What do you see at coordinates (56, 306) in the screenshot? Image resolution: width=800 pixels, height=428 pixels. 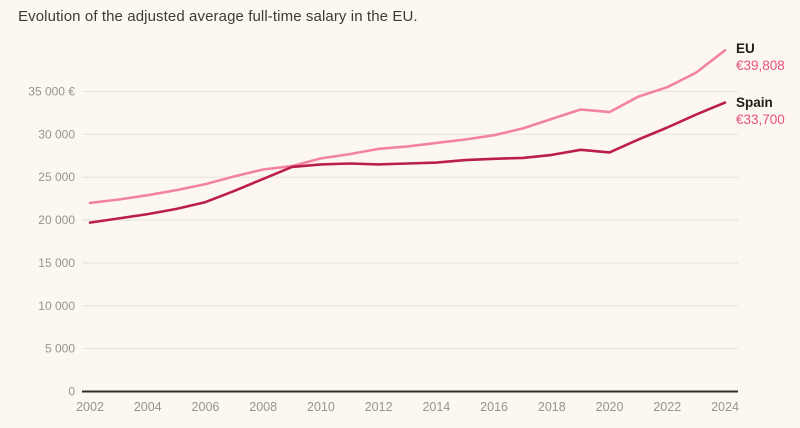 I see `y-axis-label: 10 000` at bounding box center [56, 306].